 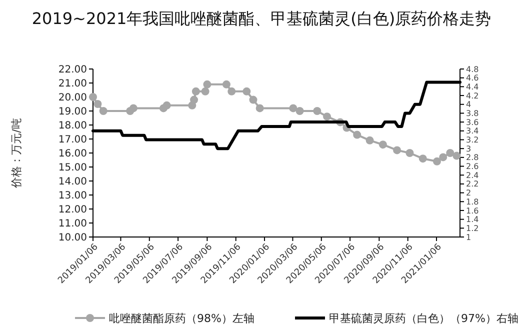 What do you see at coordinates (472, 228) in the screenshot?
I see `y2-tick-label: 1.2` at bounding box center [472, 228].